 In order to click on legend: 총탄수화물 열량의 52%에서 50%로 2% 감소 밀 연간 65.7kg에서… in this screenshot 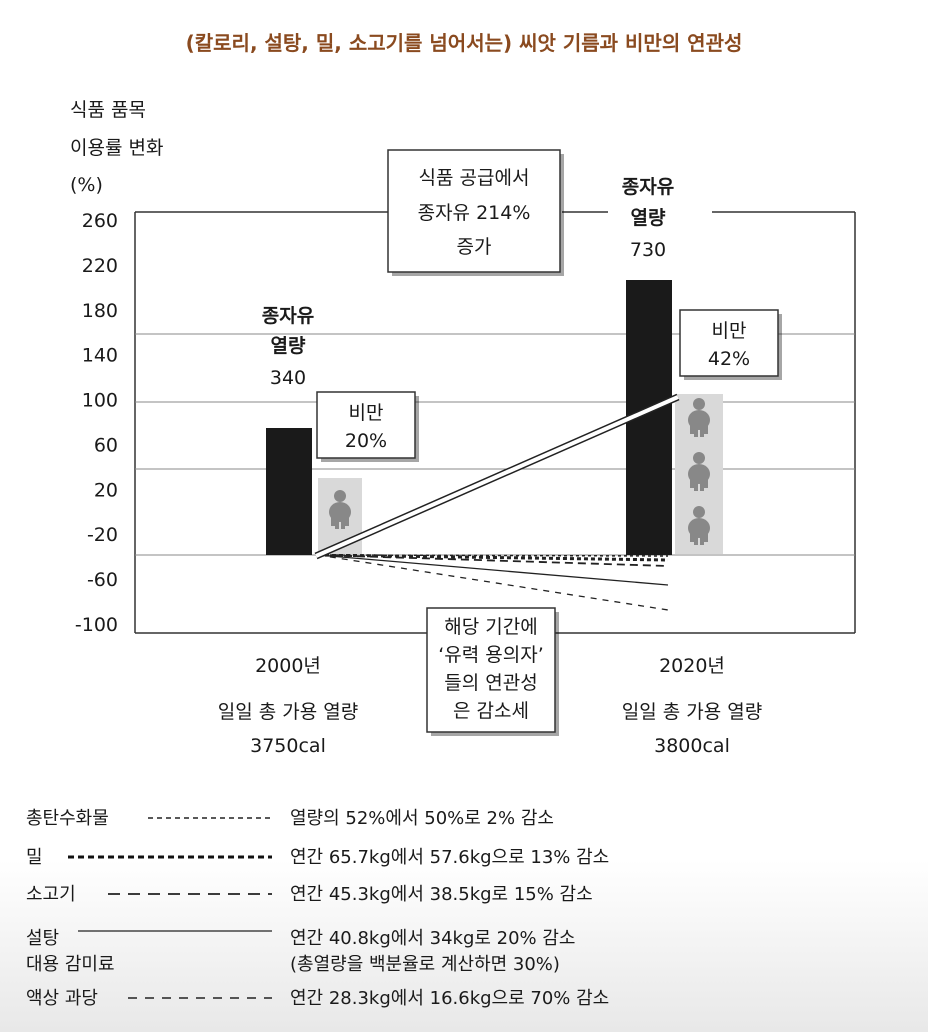, I will do `click(317, 908)`.